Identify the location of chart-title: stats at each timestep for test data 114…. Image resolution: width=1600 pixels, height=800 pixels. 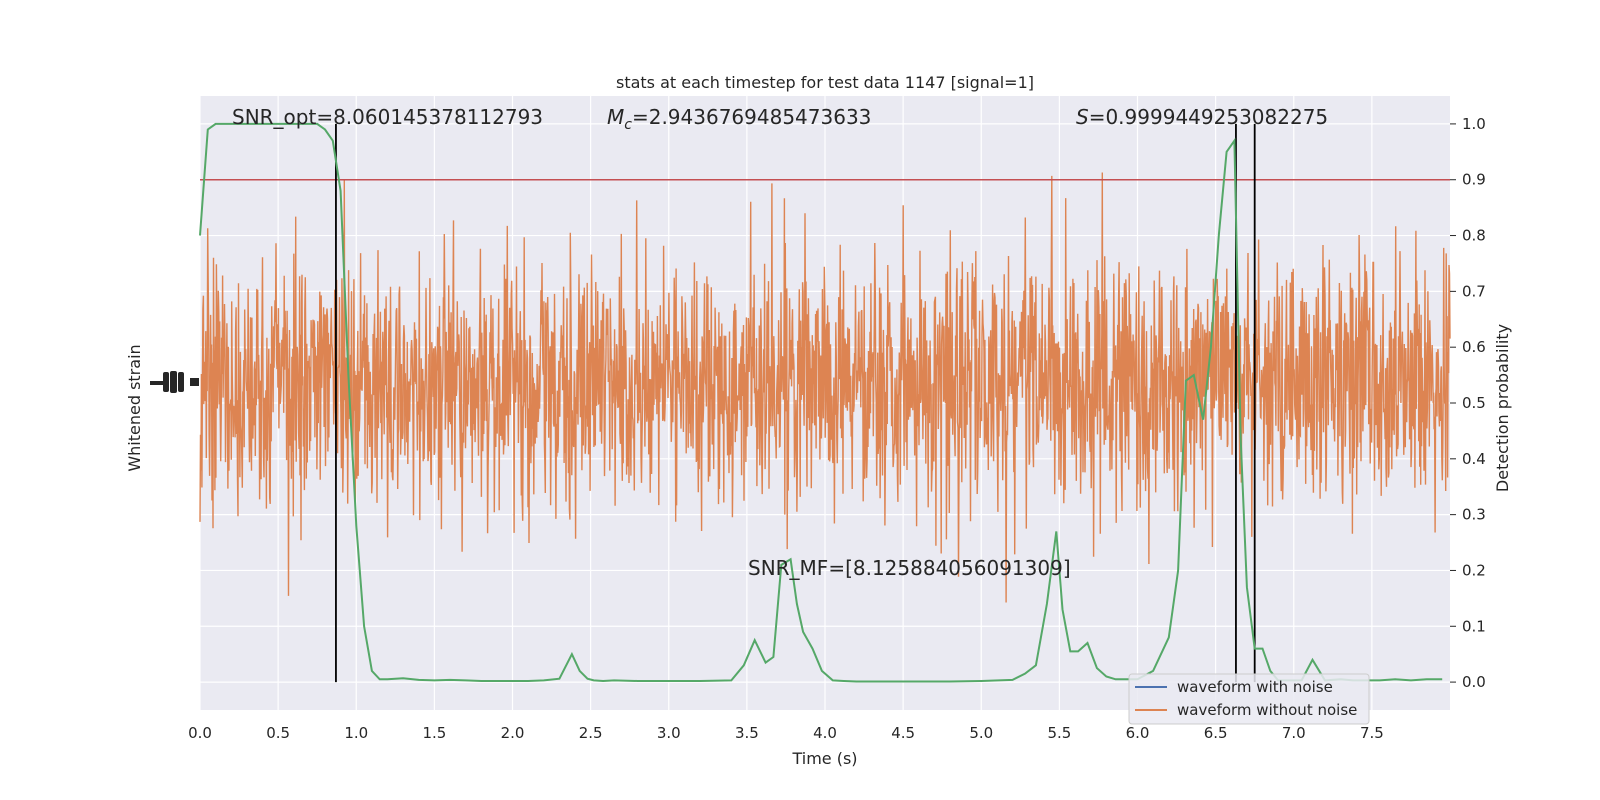
(825, 82).